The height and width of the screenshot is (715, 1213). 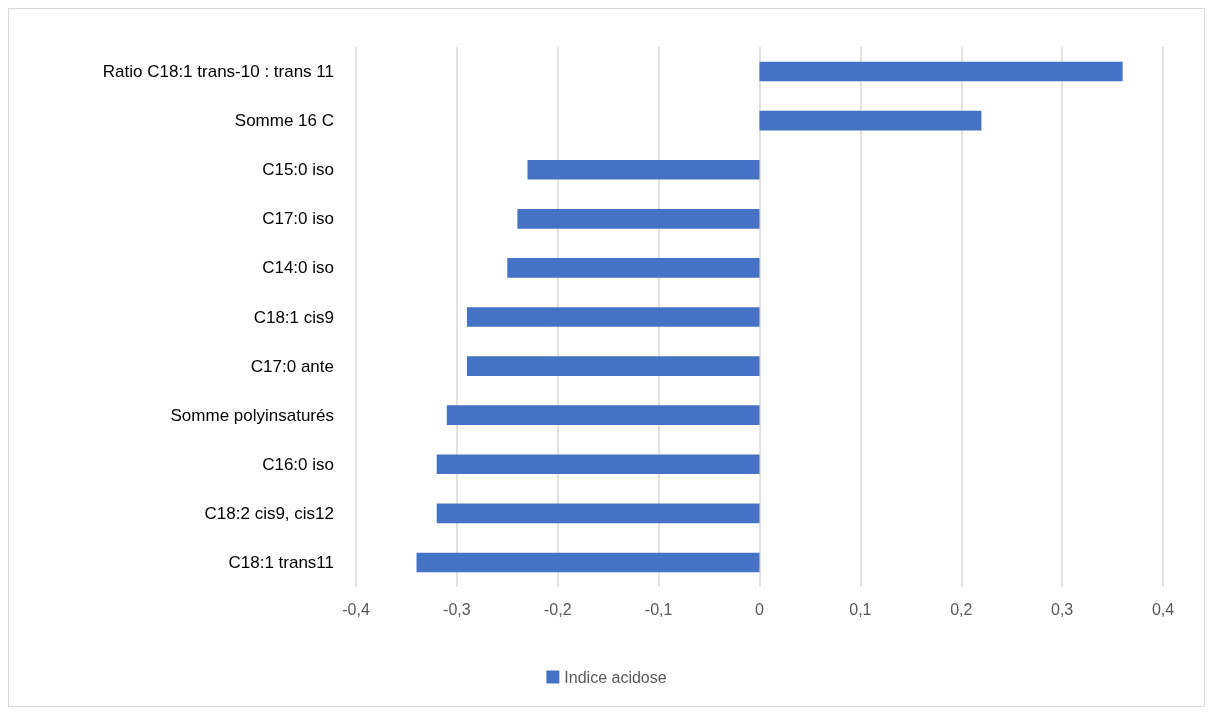 What do you see at coordinates (961, 609) in the screenshot?
I see `x-tick-label: 0,2` at bounding box center [961, 609].